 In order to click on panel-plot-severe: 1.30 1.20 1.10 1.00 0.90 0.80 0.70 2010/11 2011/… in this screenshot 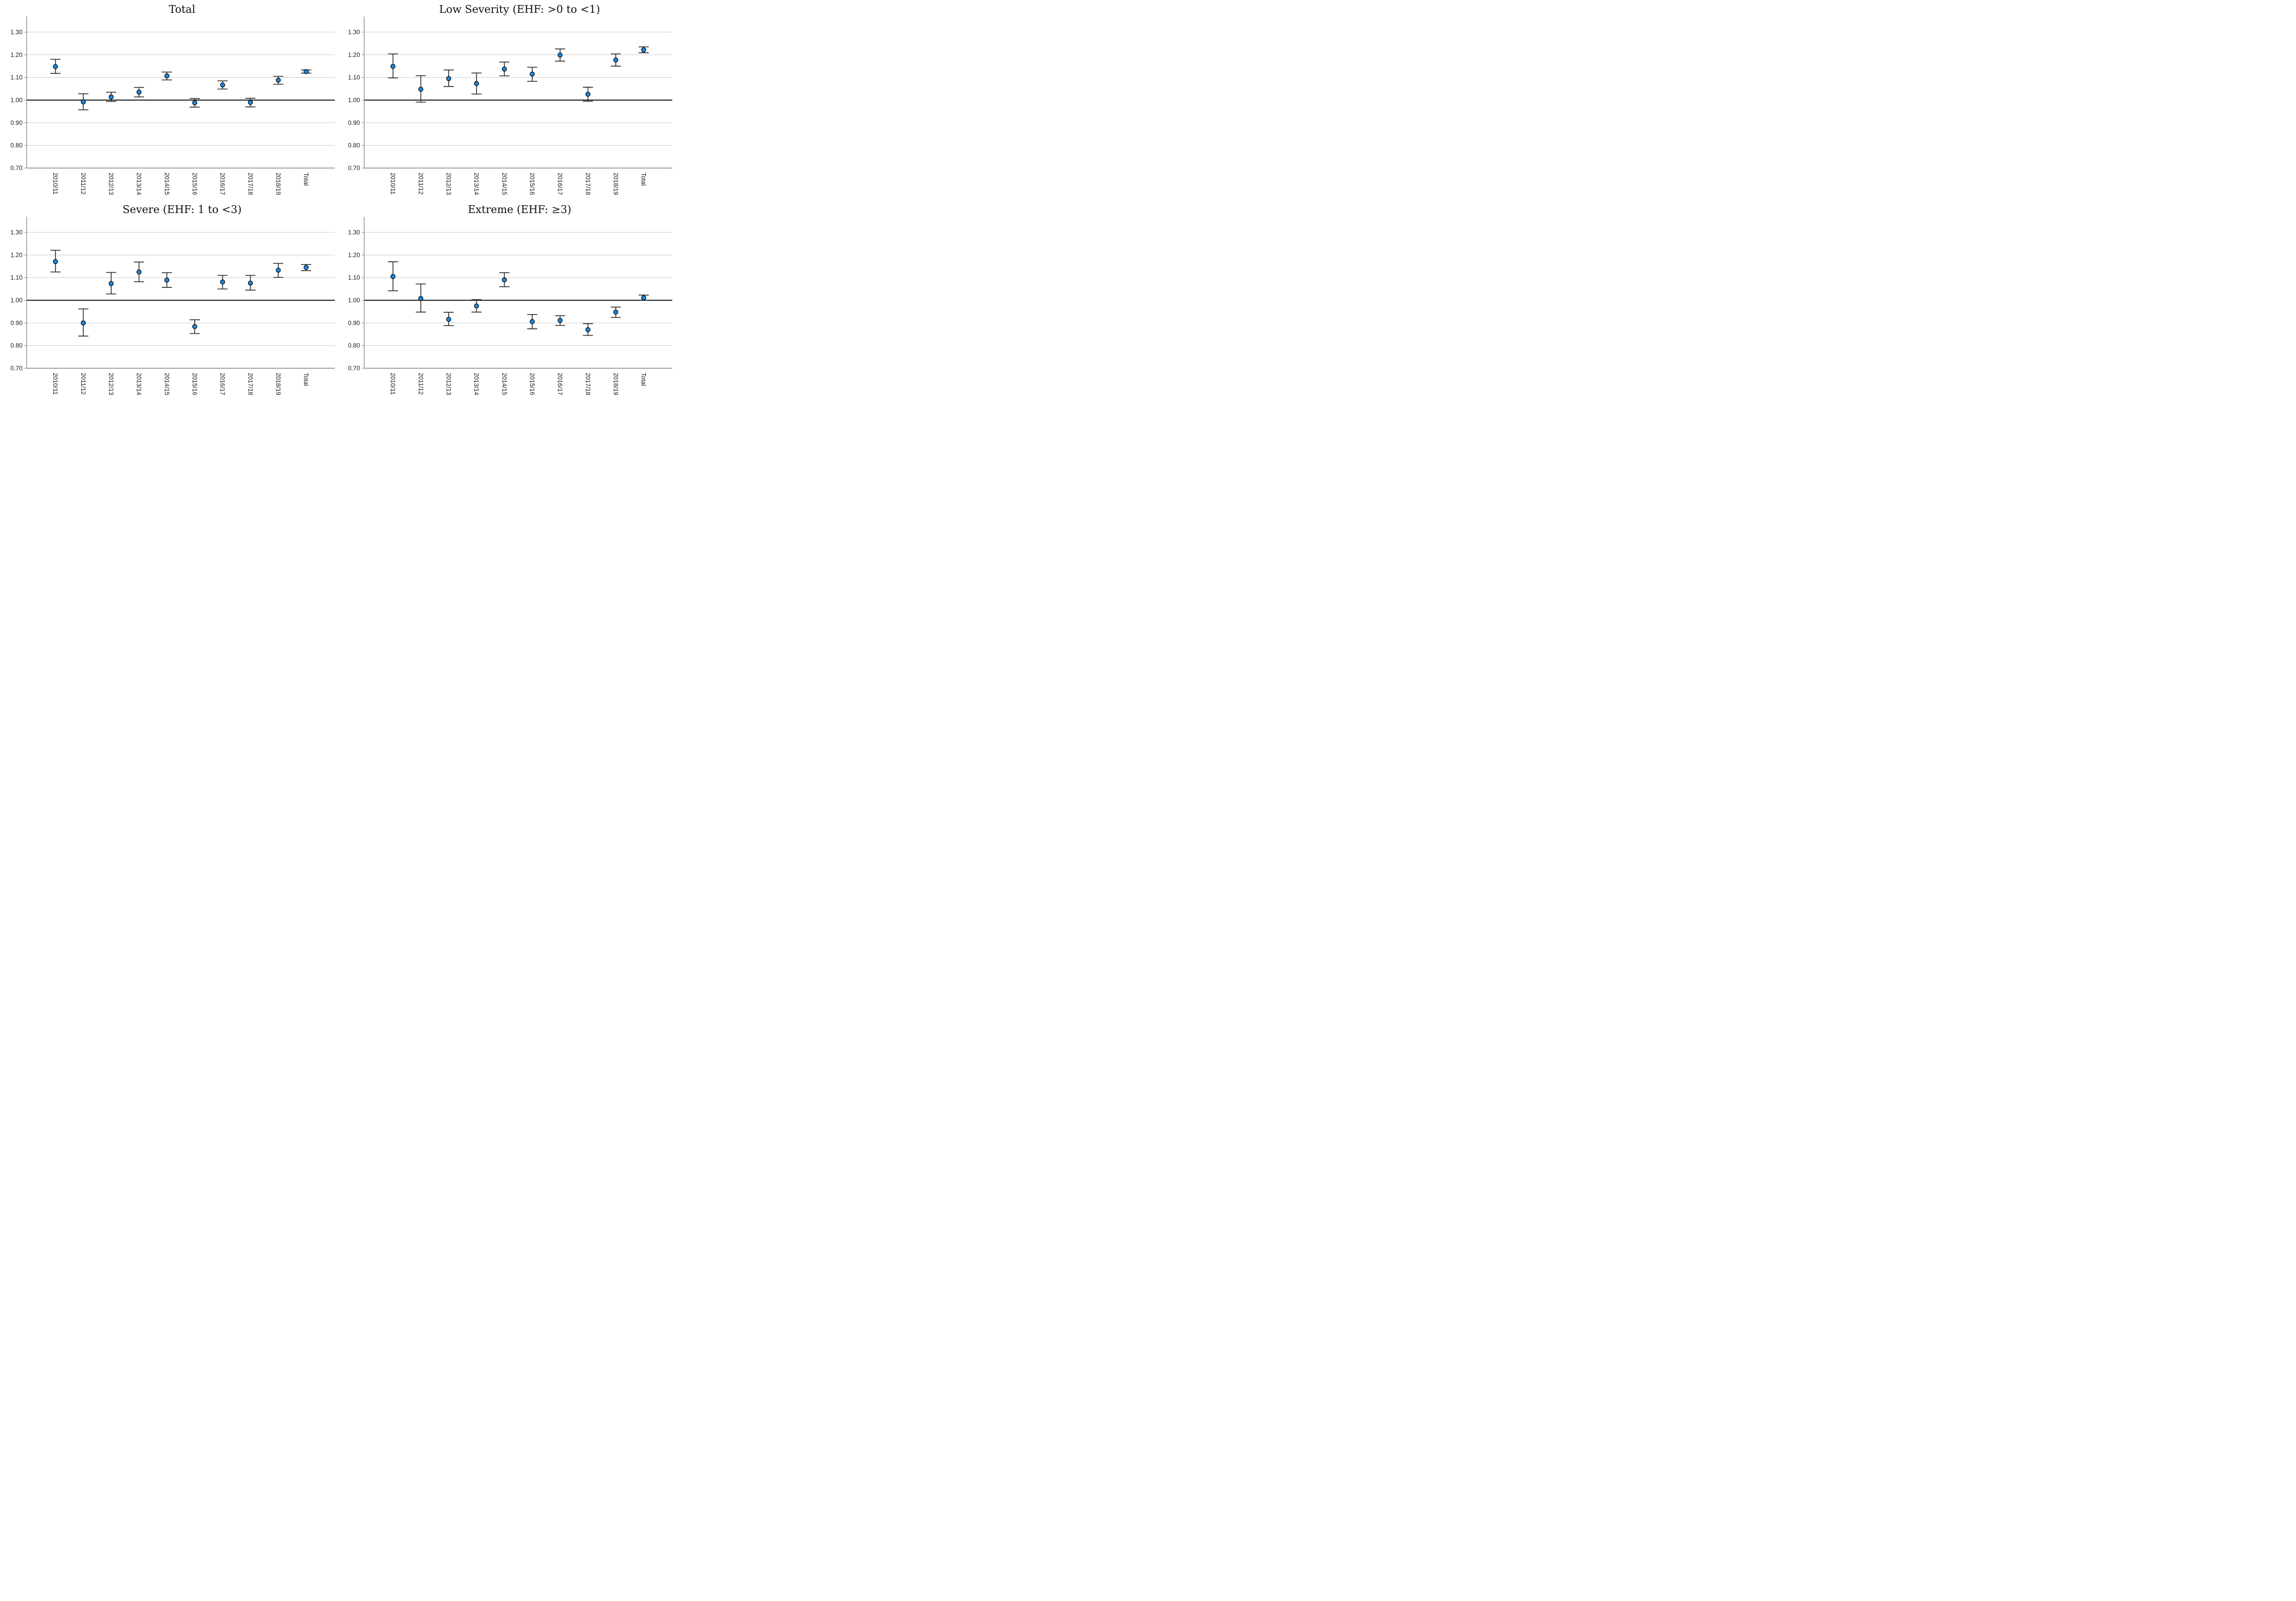, I will do `click(173, 306)`.